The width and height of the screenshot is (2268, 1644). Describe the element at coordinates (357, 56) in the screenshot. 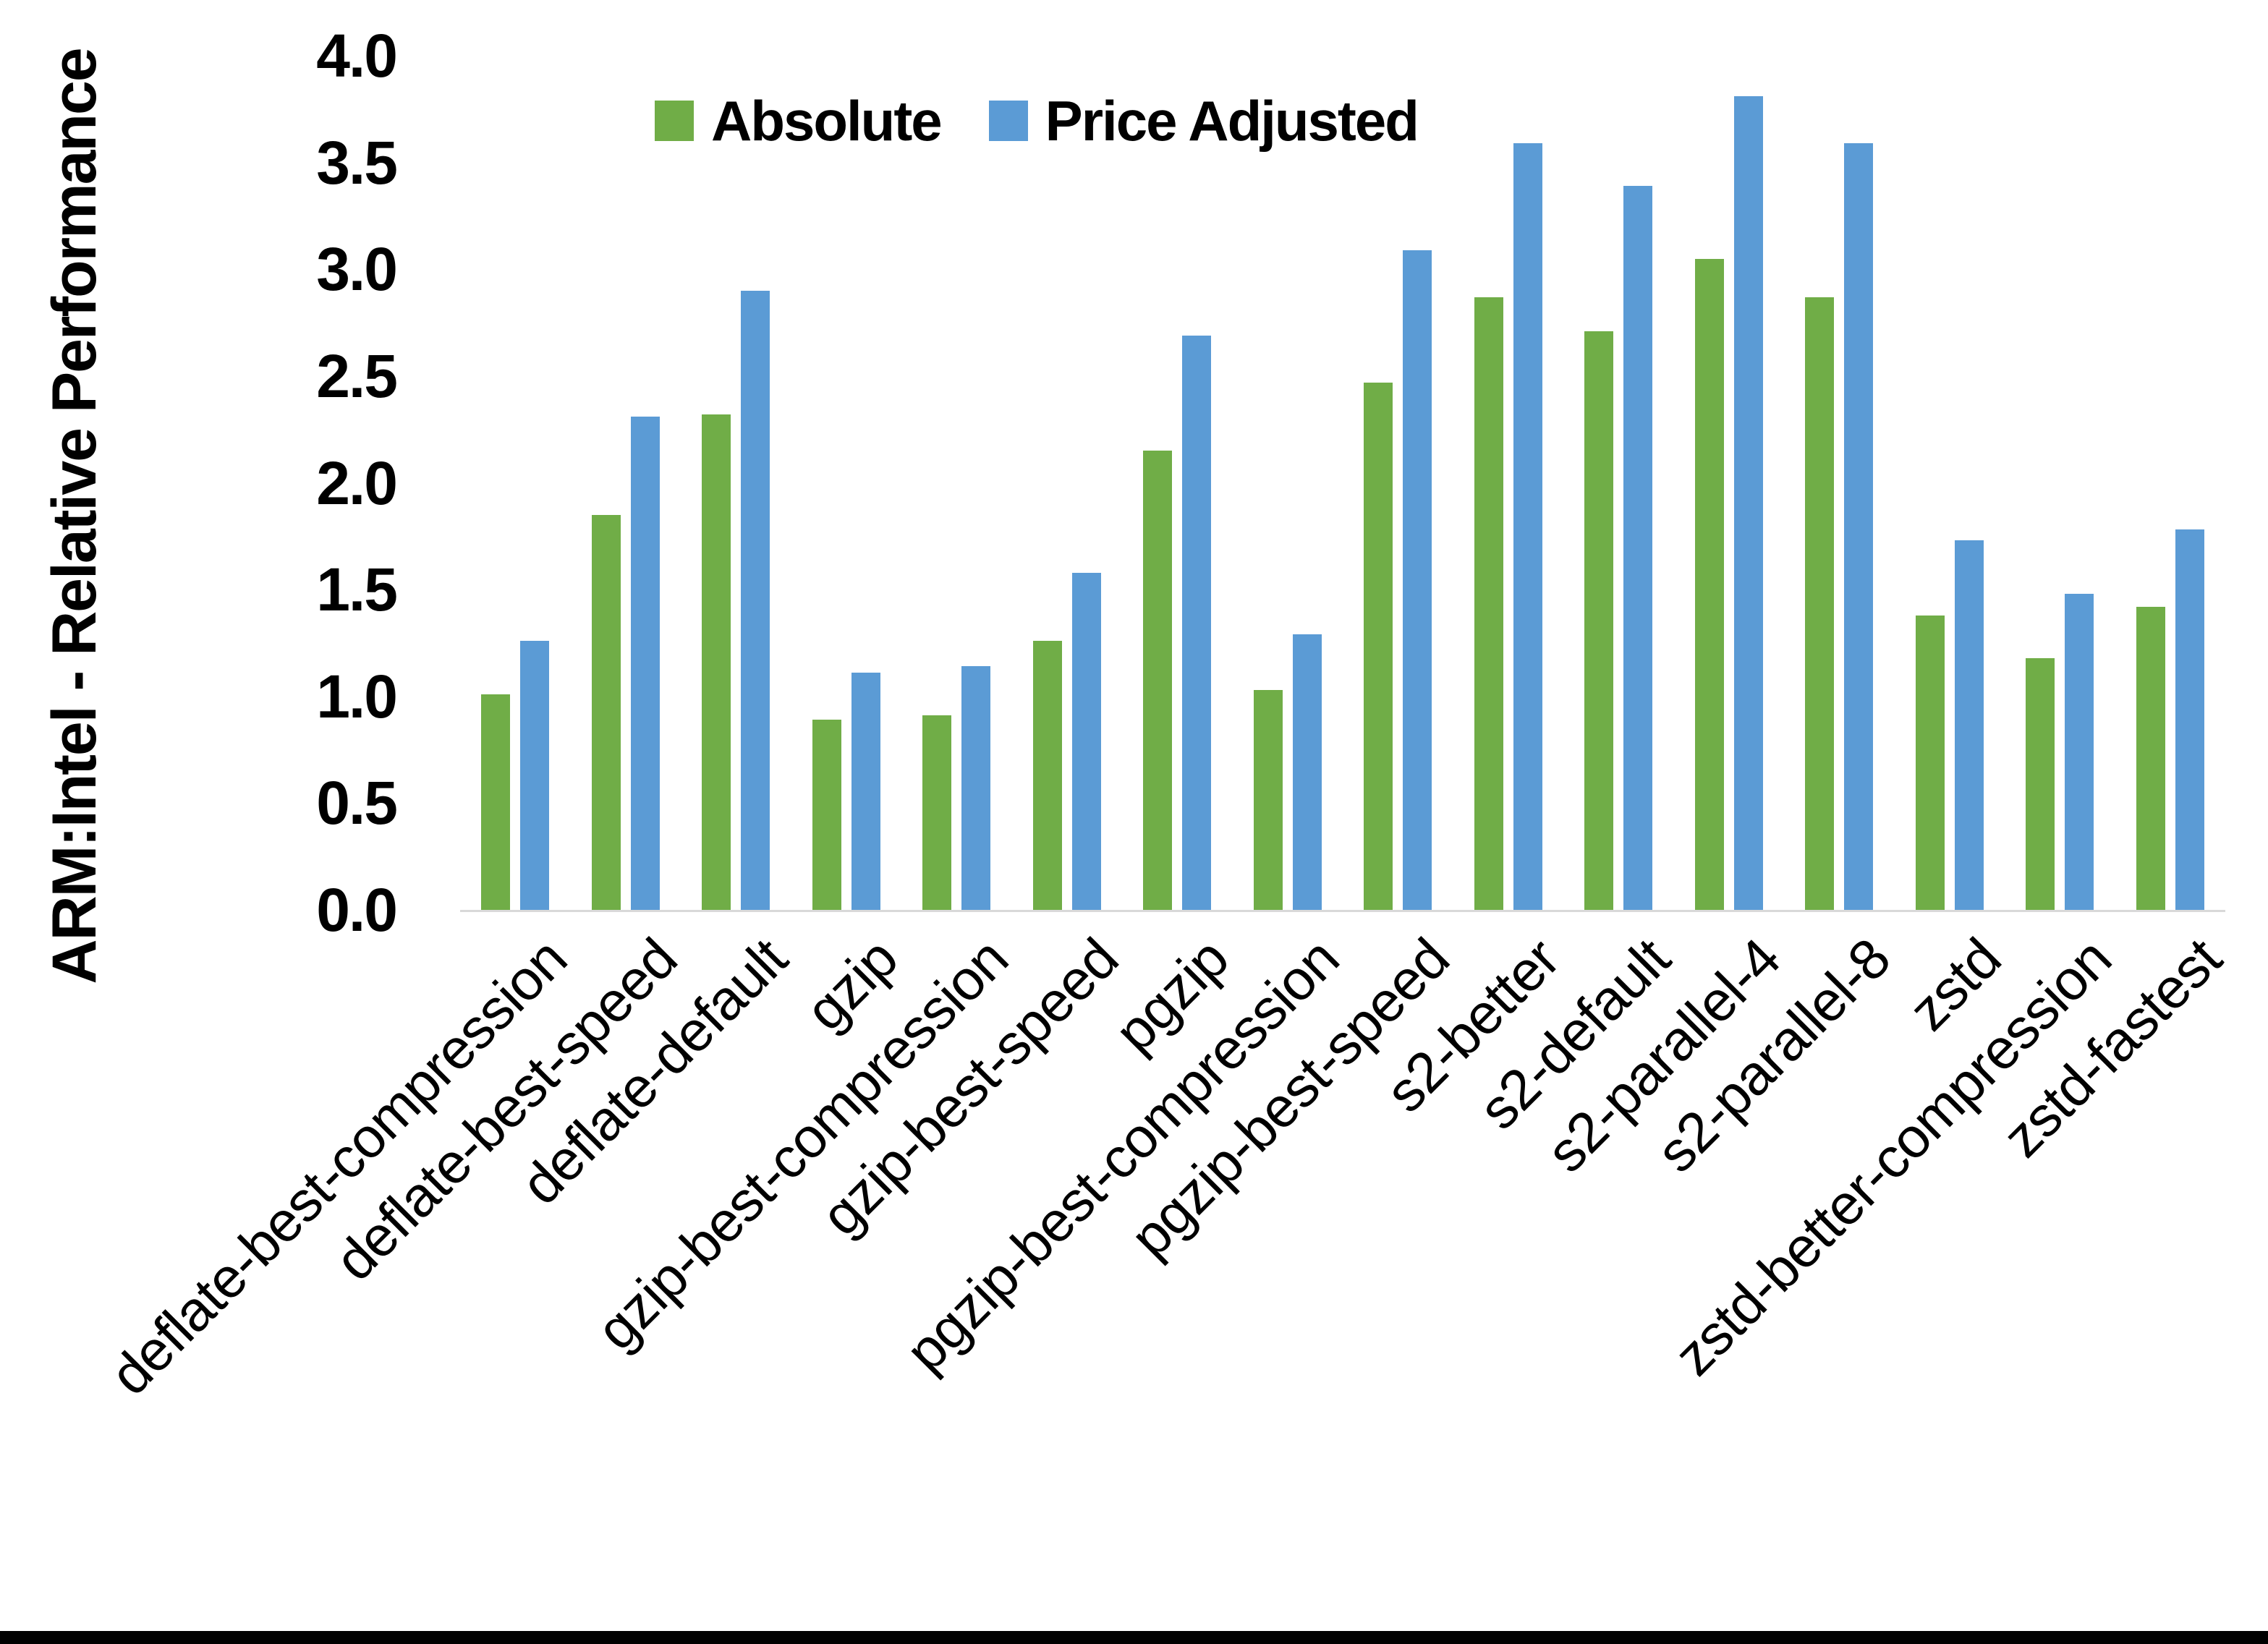

I see `y-tick-label-4.0: 4.0` at that location.